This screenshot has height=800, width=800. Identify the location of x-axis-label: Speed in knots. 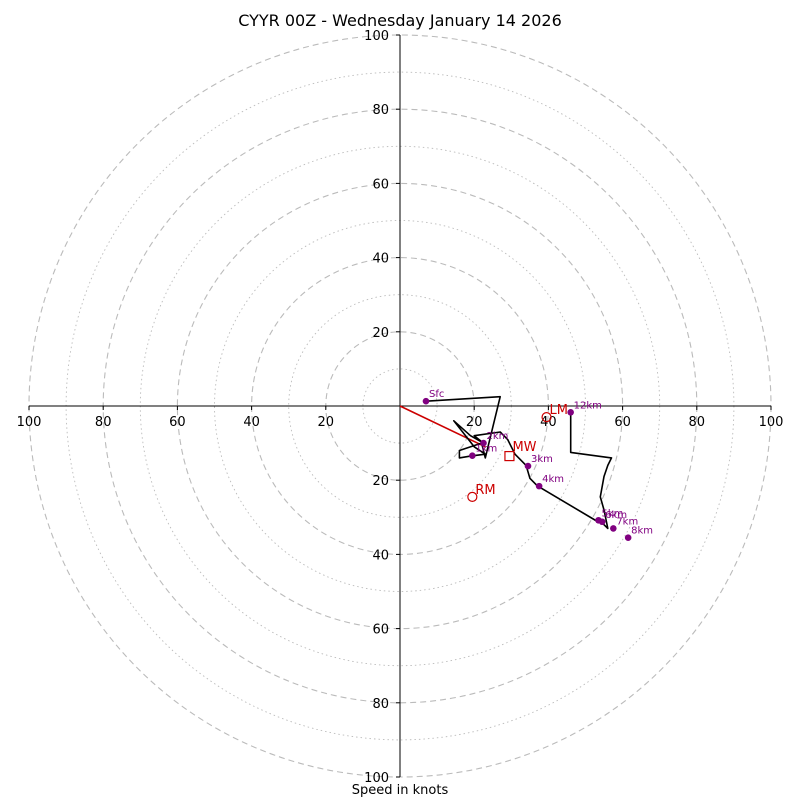
(400, 790).